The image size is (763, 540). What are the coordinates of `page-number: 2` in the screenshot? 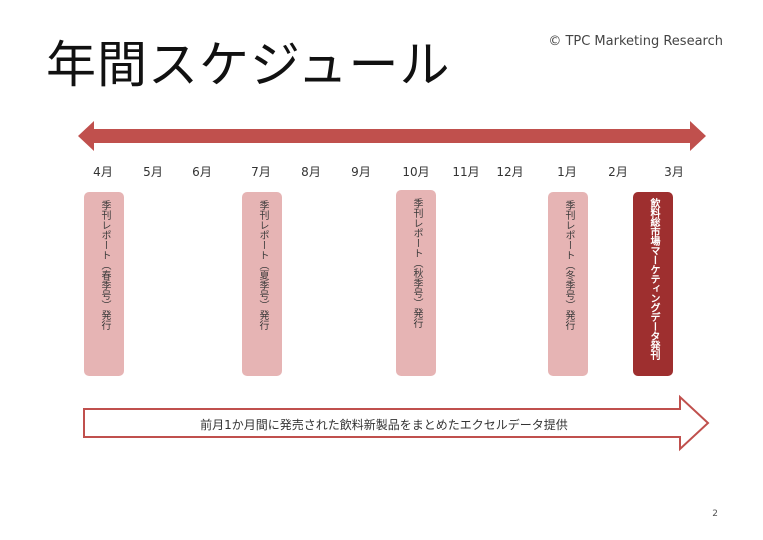 It's located at (715, 514).